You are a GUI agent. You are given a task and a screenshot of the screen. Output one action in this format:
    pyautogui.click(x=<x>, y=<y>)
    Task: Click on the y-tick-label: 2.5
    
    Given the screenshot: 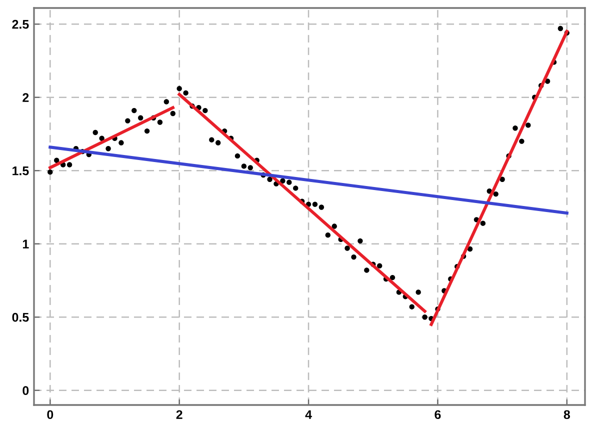 What is the action you would take?
    pyautogui.click(x=20, y=24)
    